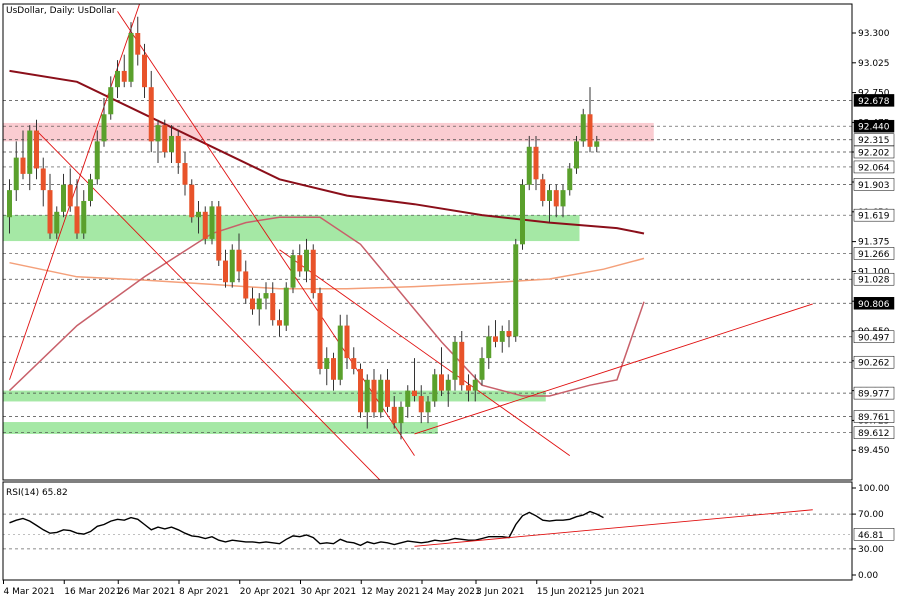  Describe the element at coordinates (874, 102) in the screenshot. I see `level-label-0: 92.678` at that location.